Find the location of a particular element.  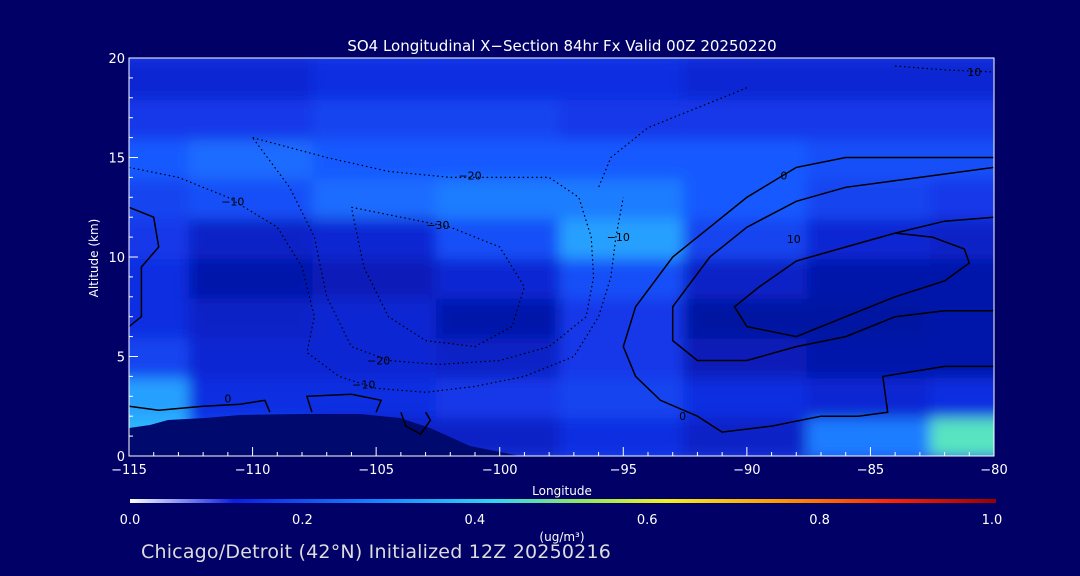

y-axis: 0 5 10 15 20 is located at coordinates (123, 258).